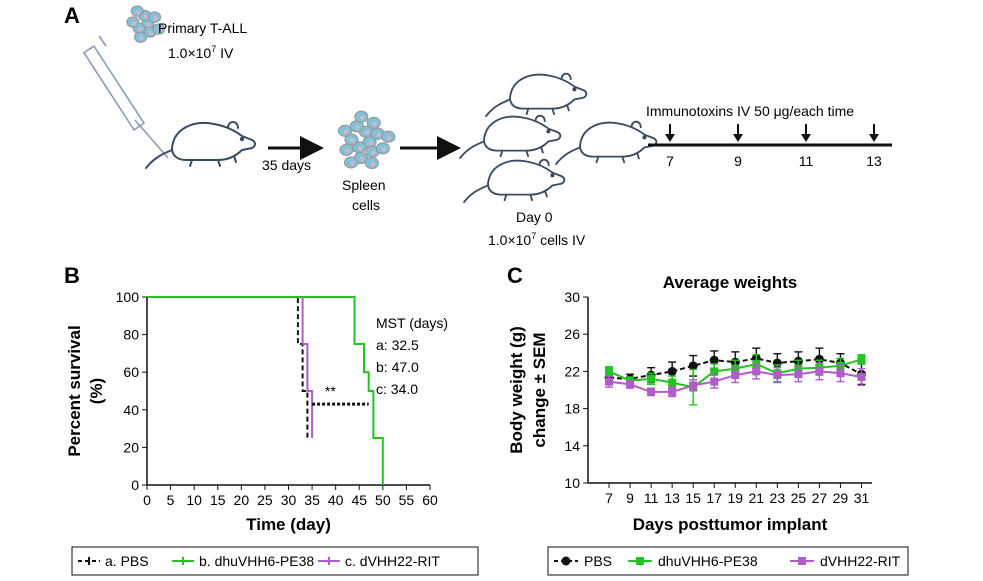 The width and height of the screenshot is (983, 581). What do you see at coordinates (572, 483) in the screenshot?
I see `y-tick-label: 10` at bounding box center [572, 483].